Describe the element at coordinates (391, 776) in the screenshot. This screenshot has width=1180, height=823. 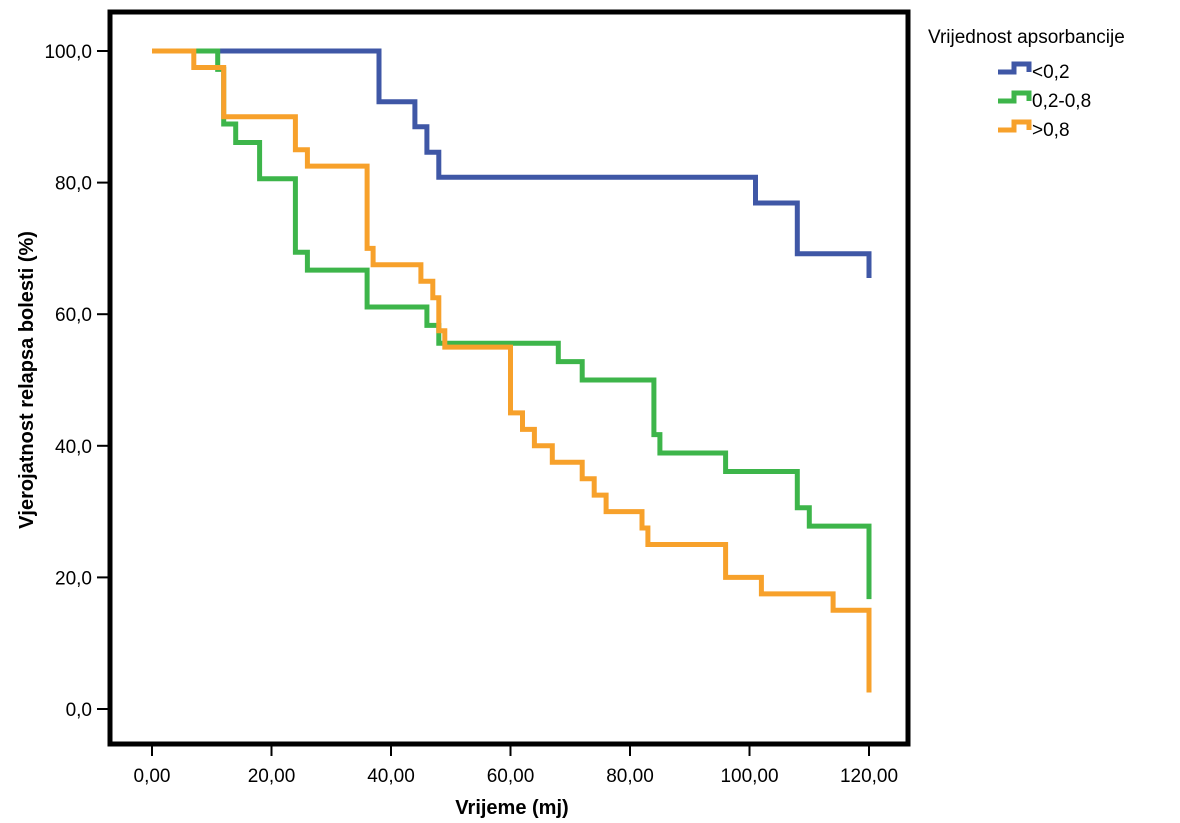
I see `x-tick-label: 40,00` at that location.